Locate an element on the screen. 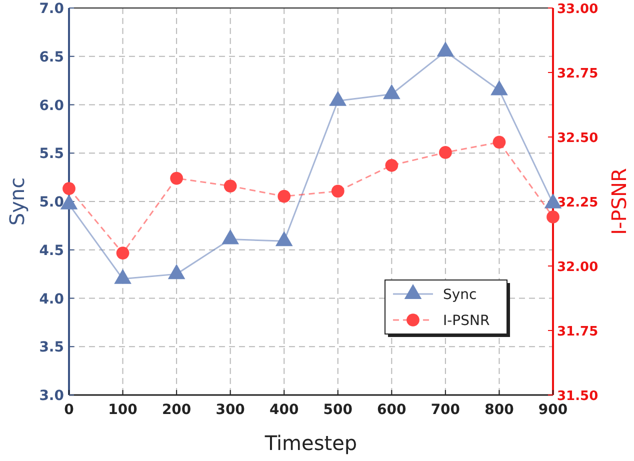 The width and height of the screenshot is (634, 461). x-axis-title: Timestep is located at coordinates (311, 443).